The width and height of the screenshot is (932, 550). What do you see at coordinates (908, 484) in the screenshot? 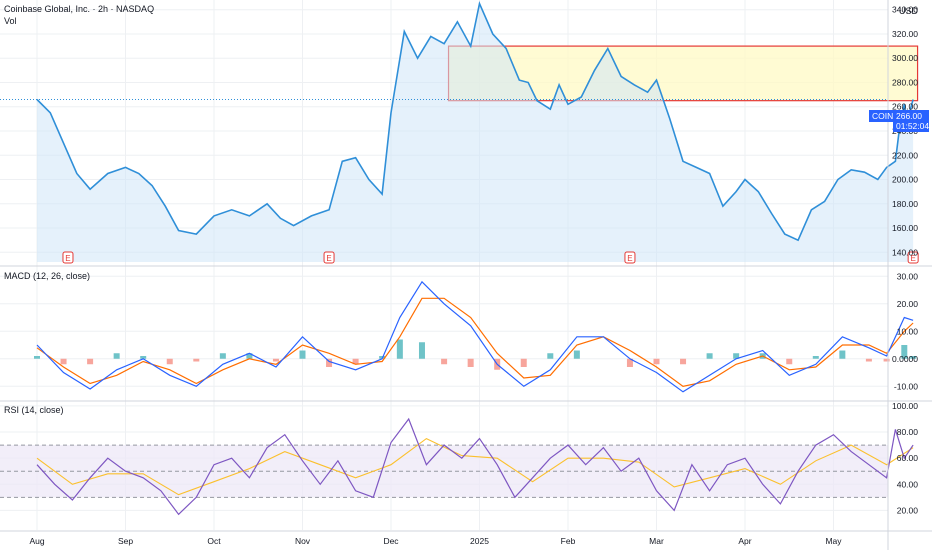
I see `y-tick-label: 40.00` at bounding box center [908, 484].